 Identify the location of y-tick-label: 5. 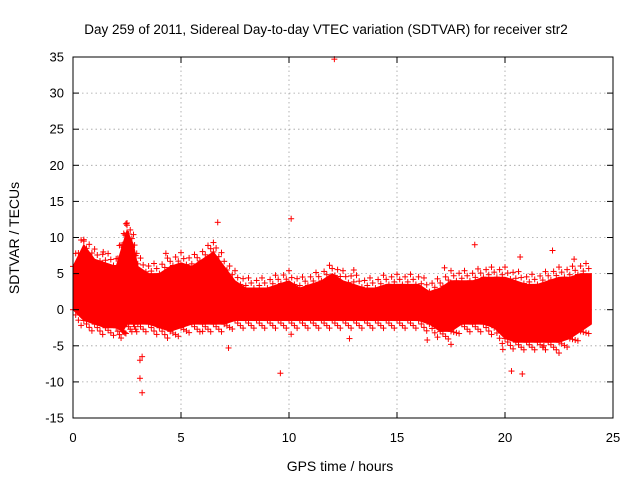
(60, 273).